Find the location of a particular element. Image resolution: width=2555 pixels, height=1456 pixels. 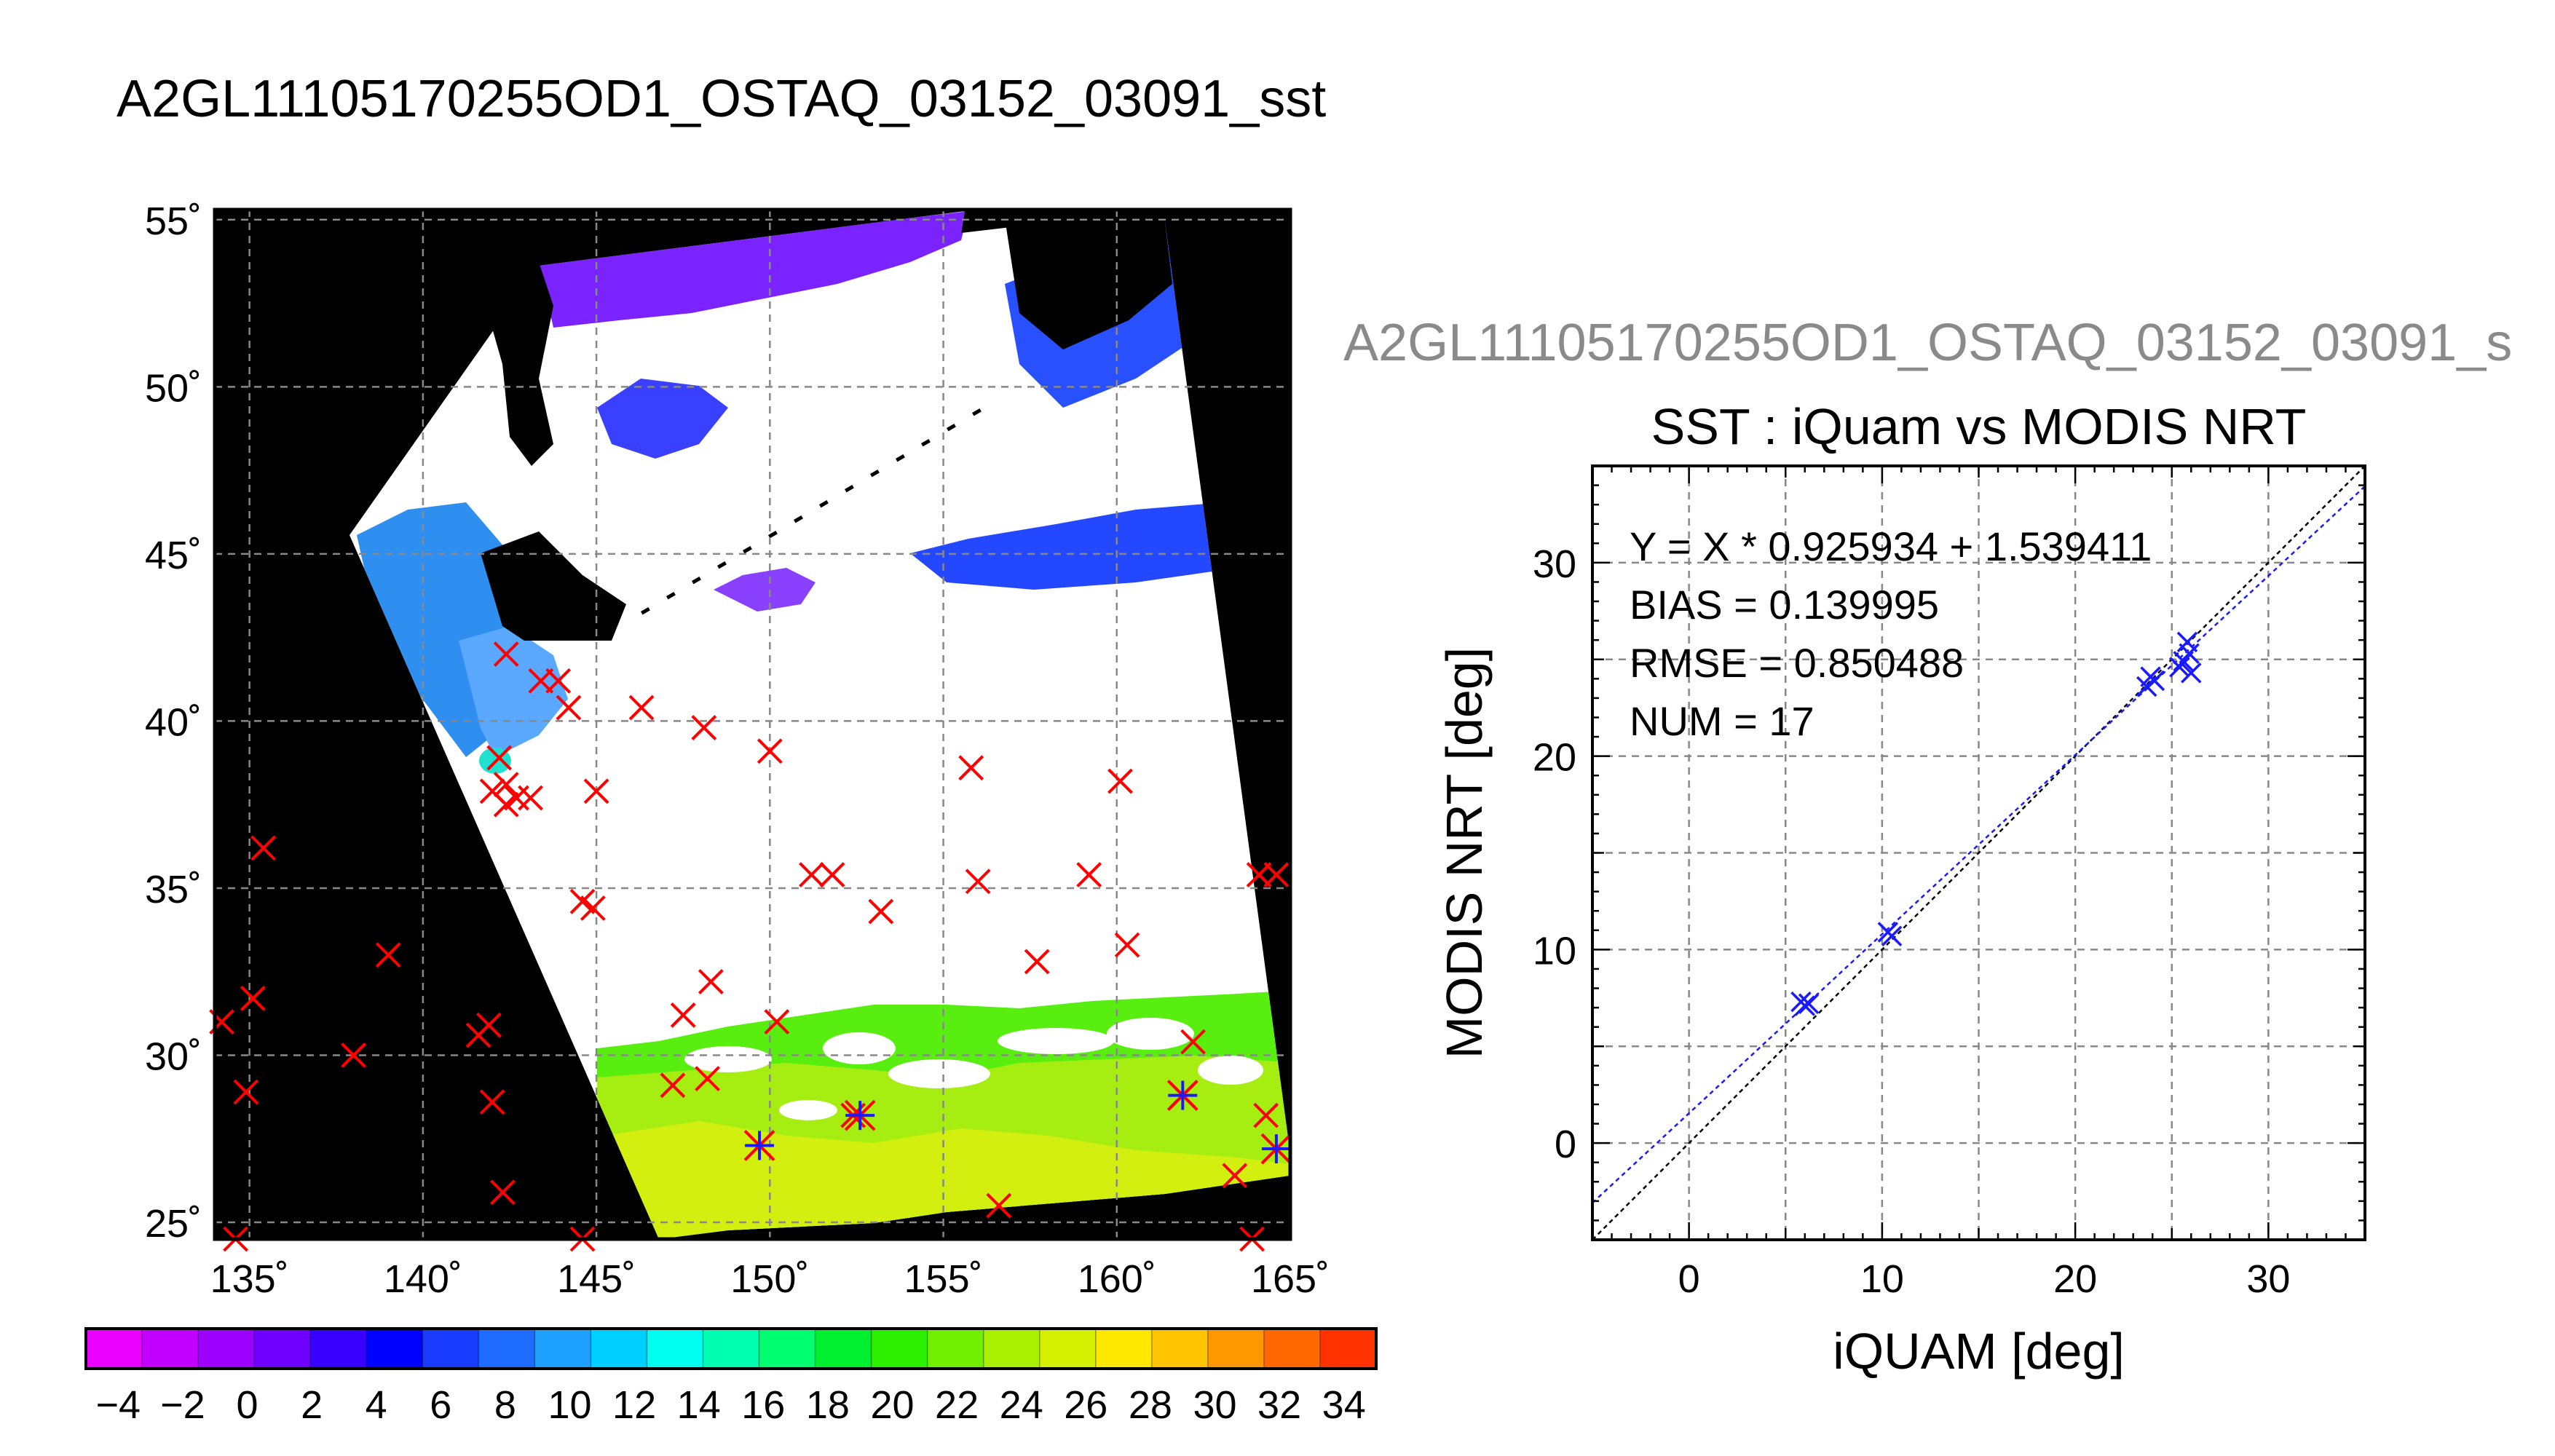

scatter-ytick-label: 10 is located at coordinates (1554, 951).